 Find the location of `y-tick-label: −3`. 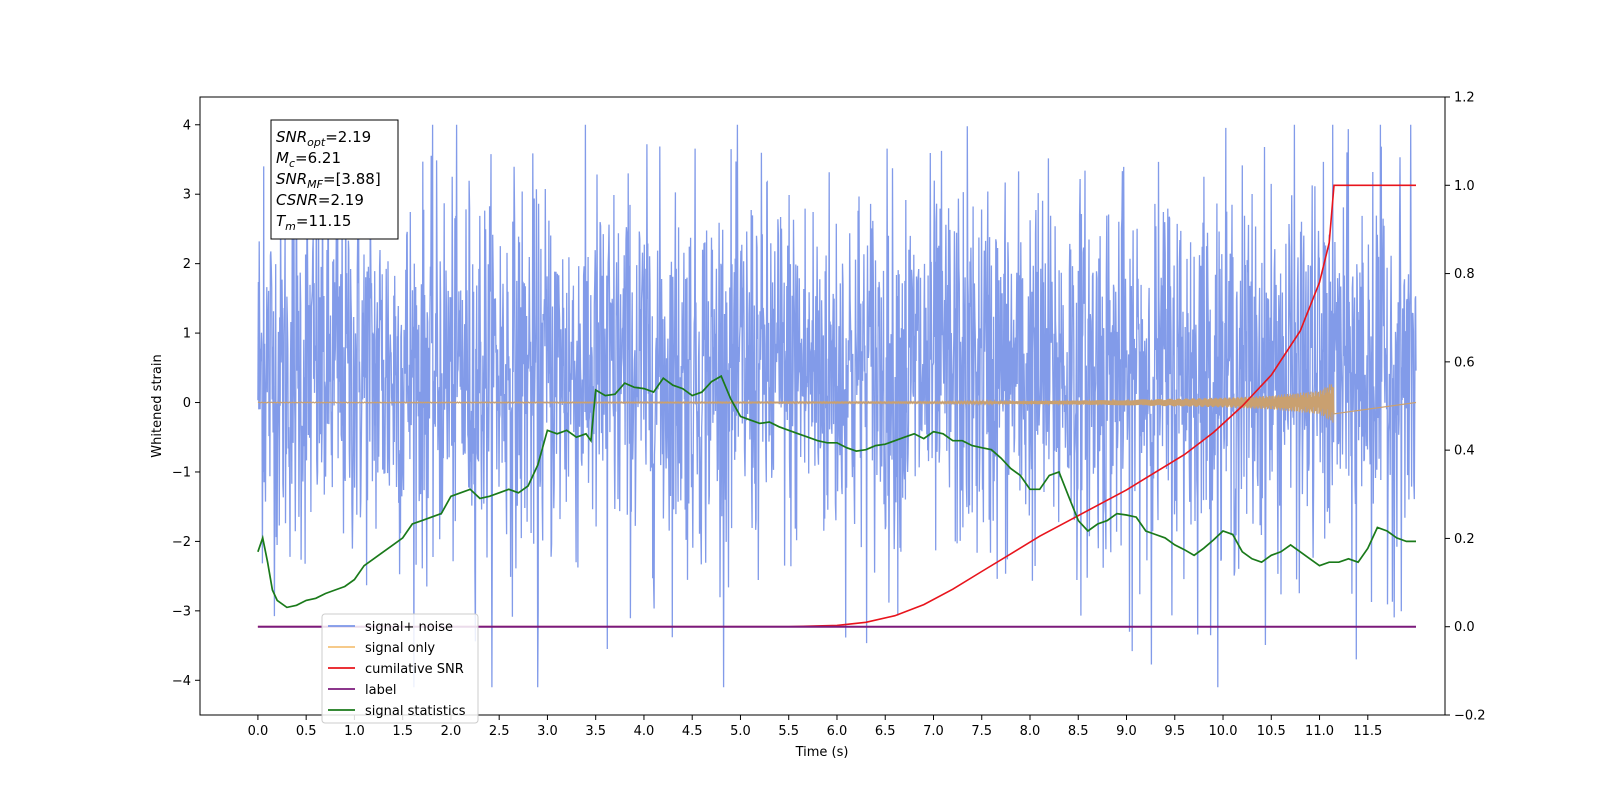

y-tick-label: −3 is located at coordinates (181, 611).